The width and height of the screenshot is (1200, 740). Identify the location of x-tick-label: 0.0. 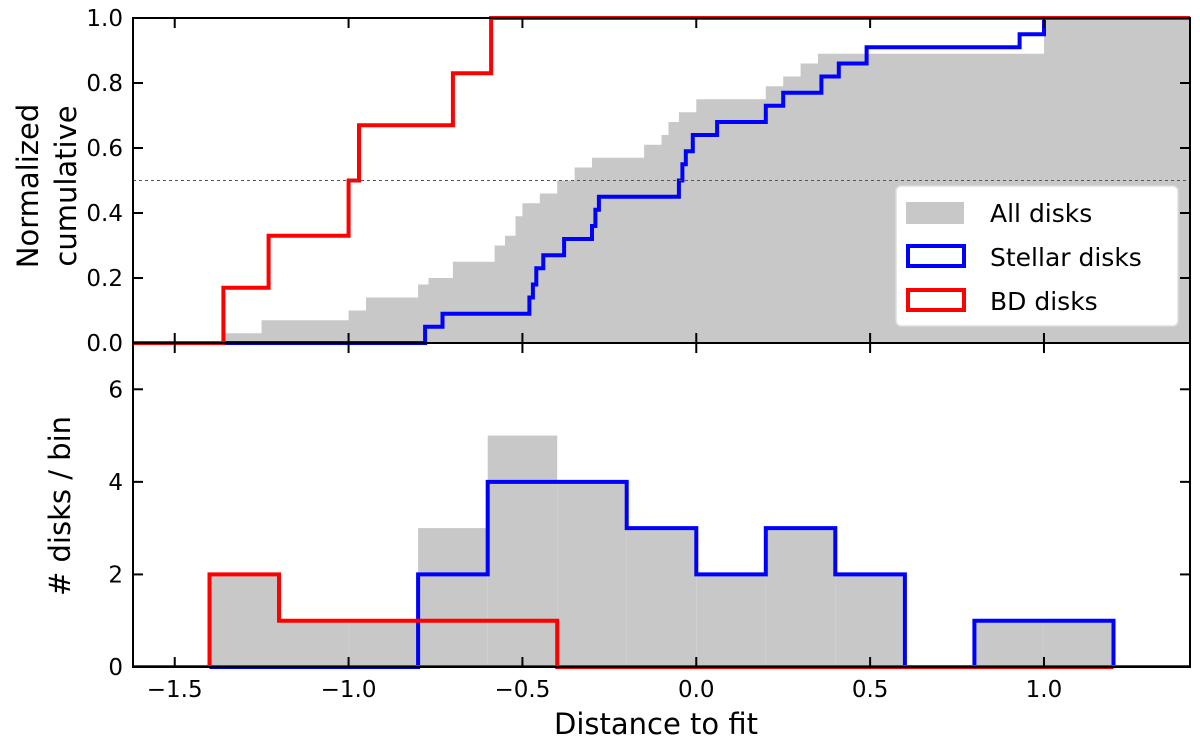
(696, 690).